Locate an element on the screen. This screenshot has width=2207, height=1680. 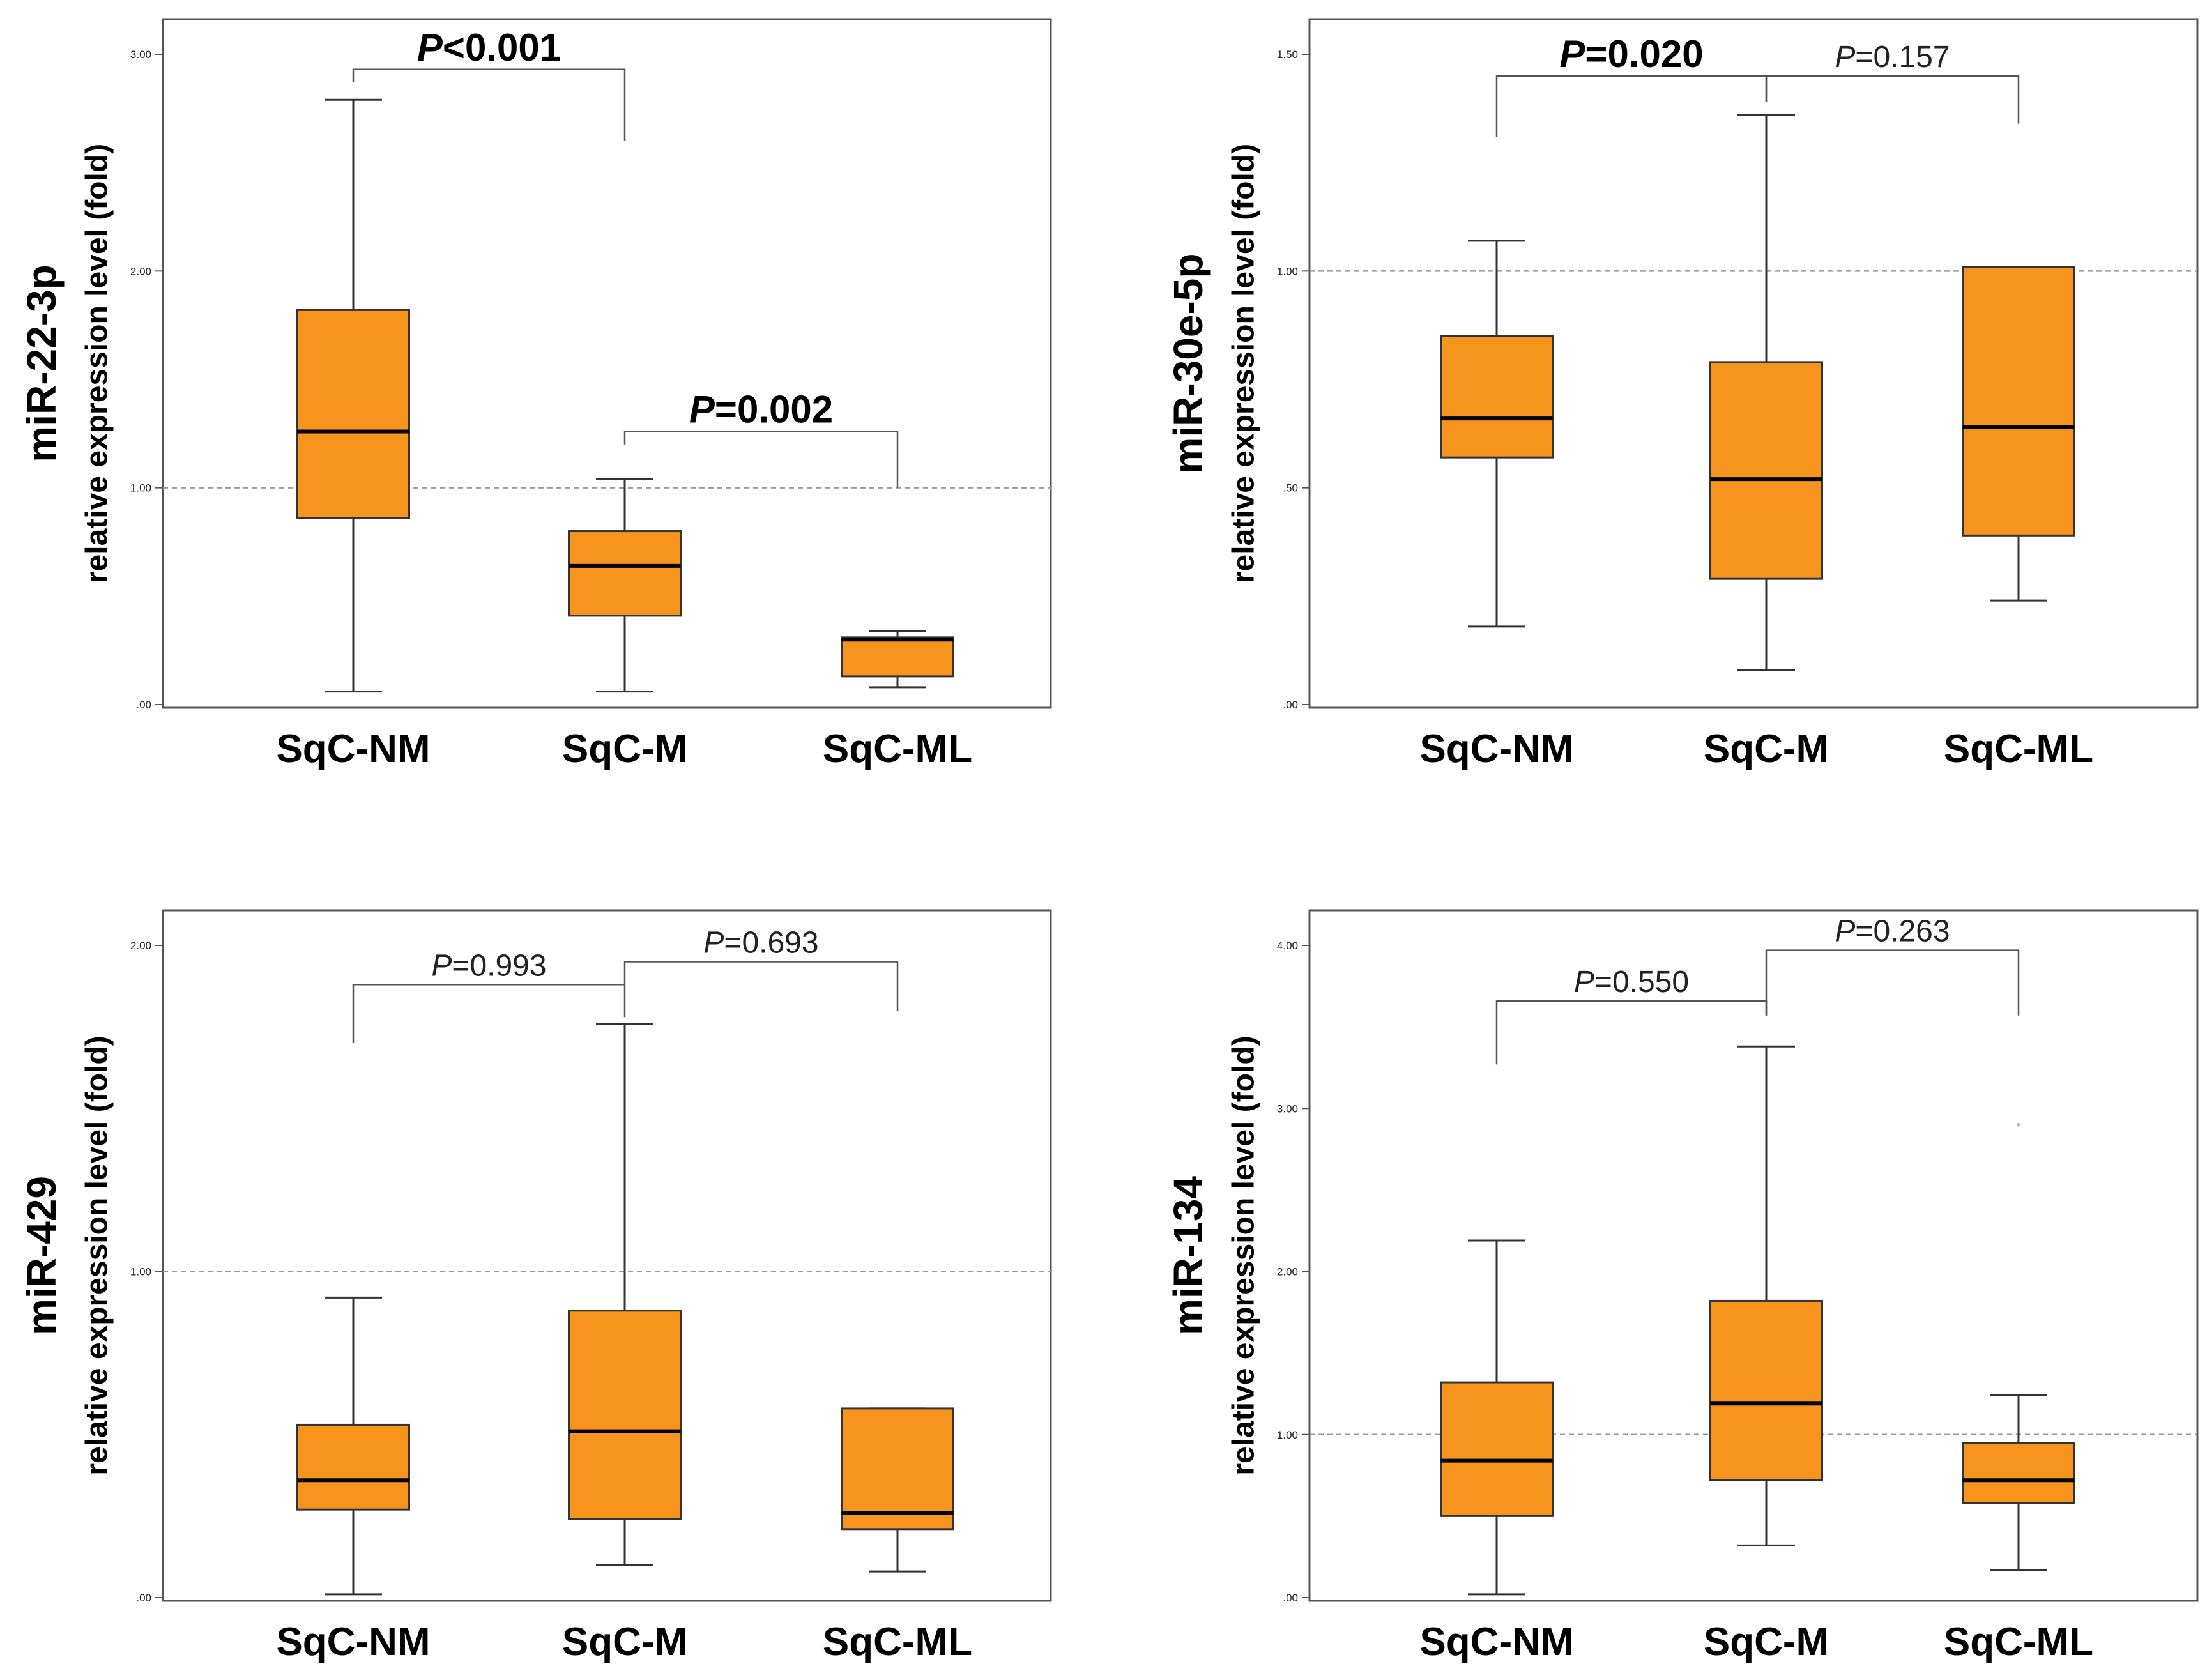
comparison-bracket: P=0.157 is located at coordinates (1892, 82).